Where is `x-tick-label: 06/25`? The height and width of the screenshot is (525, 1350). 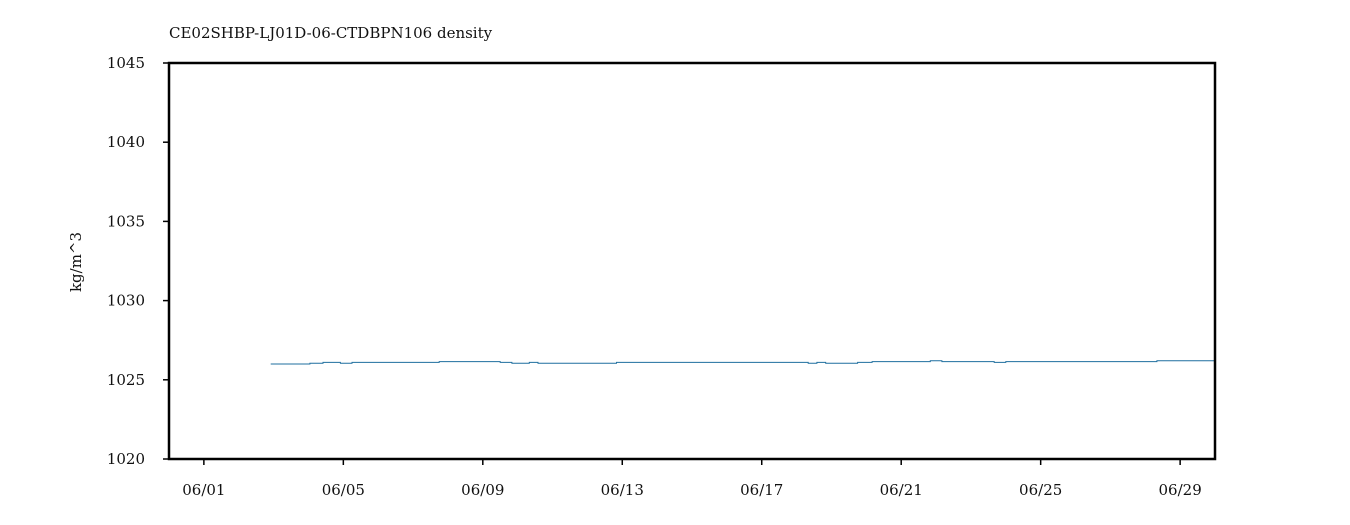
x-tick-label: 06/25 is located at coordinates (1040, 490).